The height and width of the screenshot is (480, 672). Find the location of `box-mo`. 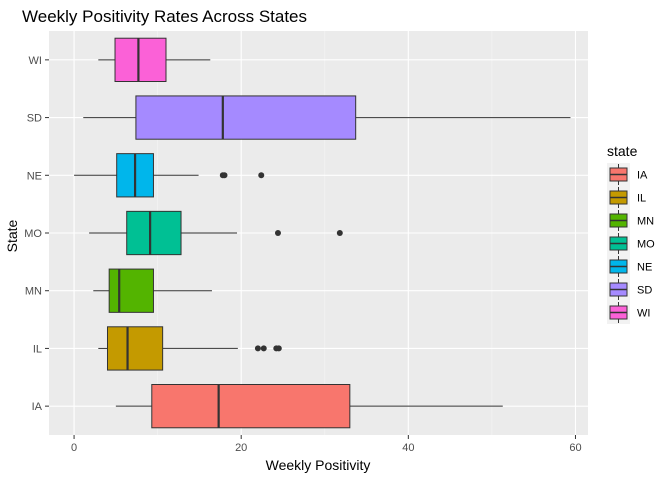

box-mo is located at coordinates (216, 233).